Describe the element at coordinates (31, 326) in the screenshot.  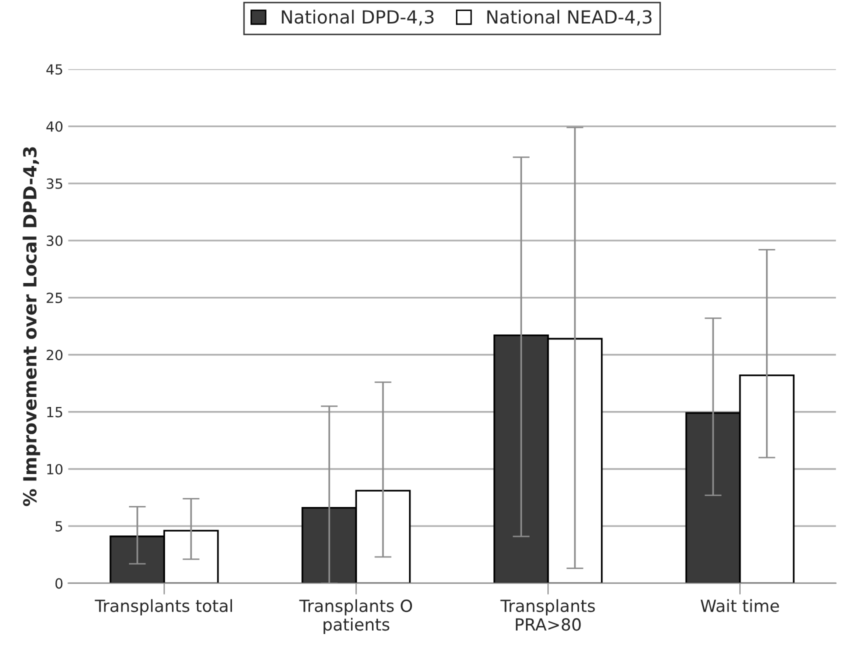
I see `y-axis-title: % Improvement over Local DPD-4,3` at that location.